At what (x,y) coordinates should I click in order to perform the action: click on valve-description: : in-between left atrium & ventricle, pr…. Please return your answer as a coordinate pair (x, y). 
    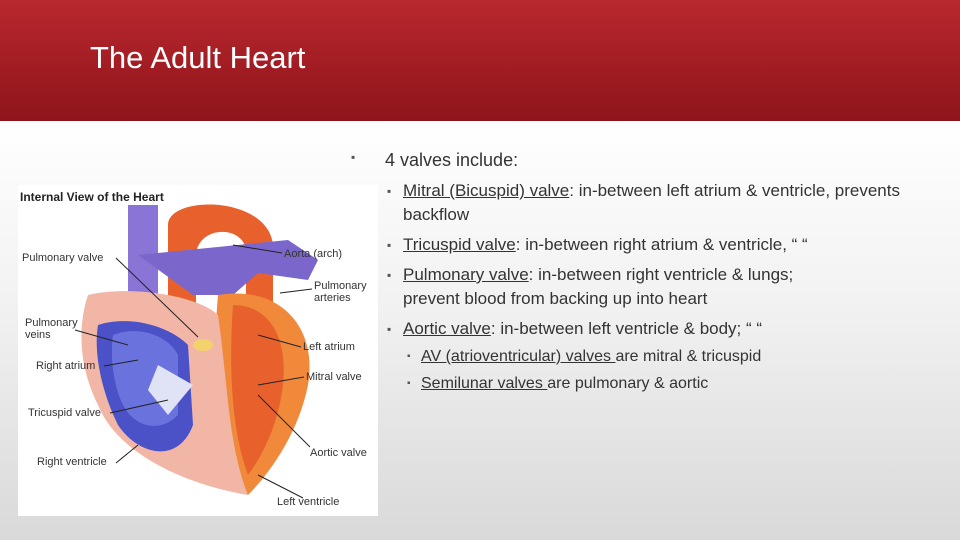
    Looking at the image, I should click on (651, 202).